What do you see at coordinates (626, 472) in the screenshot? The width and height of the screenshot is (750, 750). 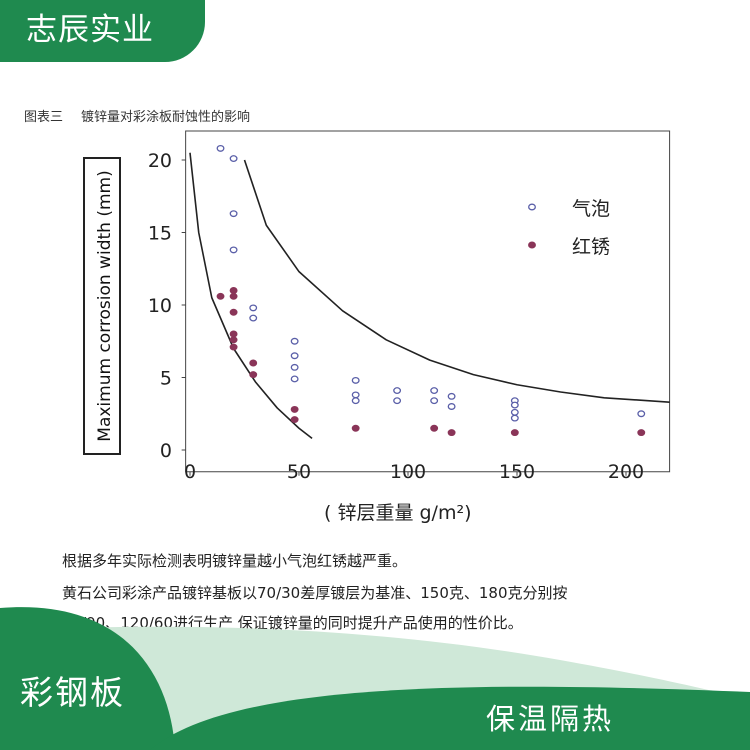 I see `x-tick-label: 200` at bounding box center [626, 472].